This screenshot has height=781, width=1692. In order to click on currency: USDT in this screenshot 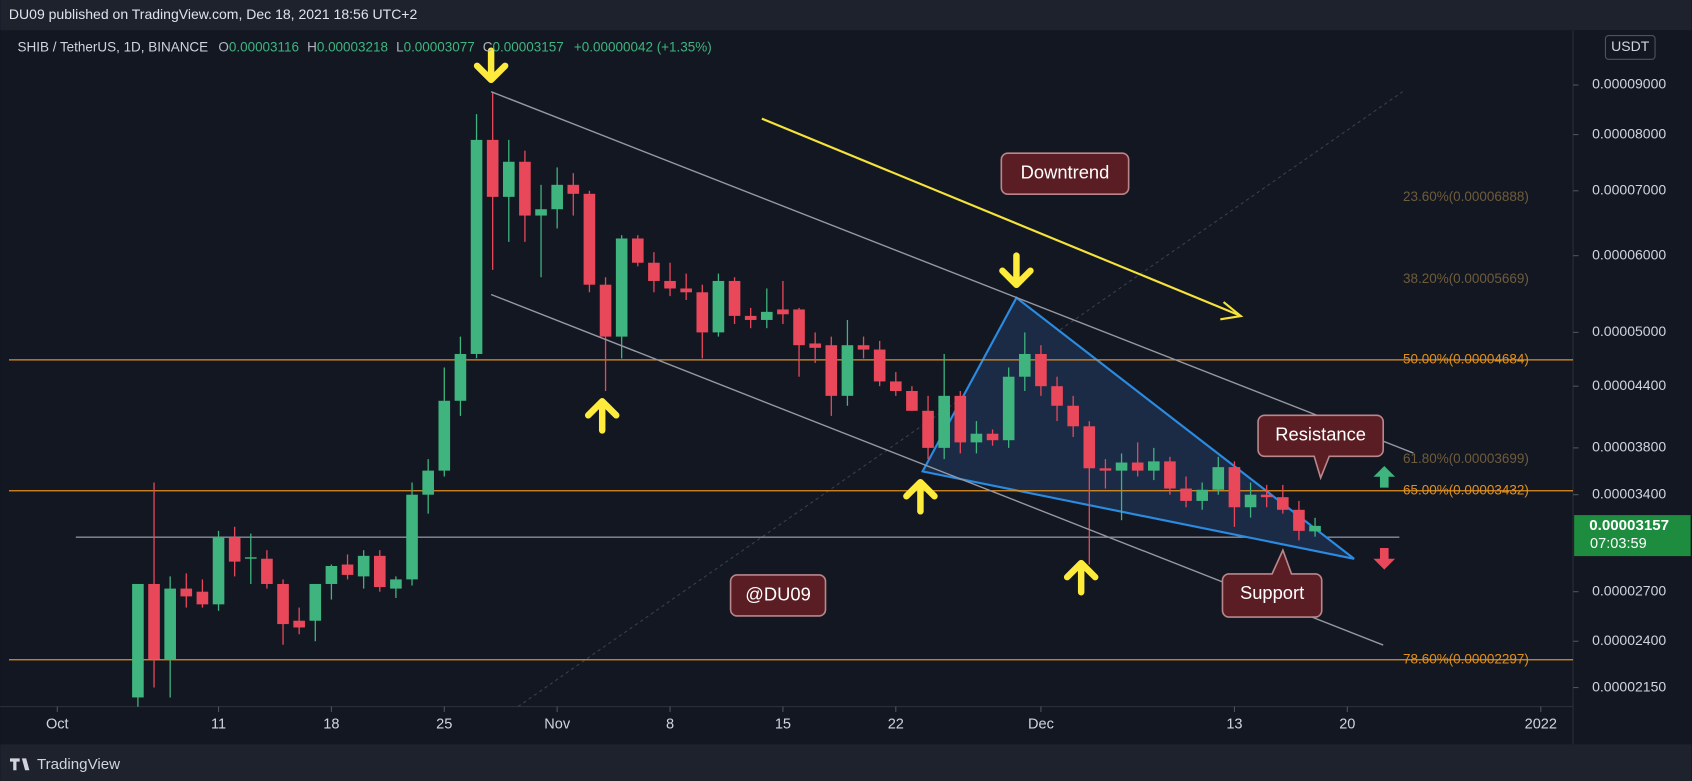, I will do `click(1630, 46)`.